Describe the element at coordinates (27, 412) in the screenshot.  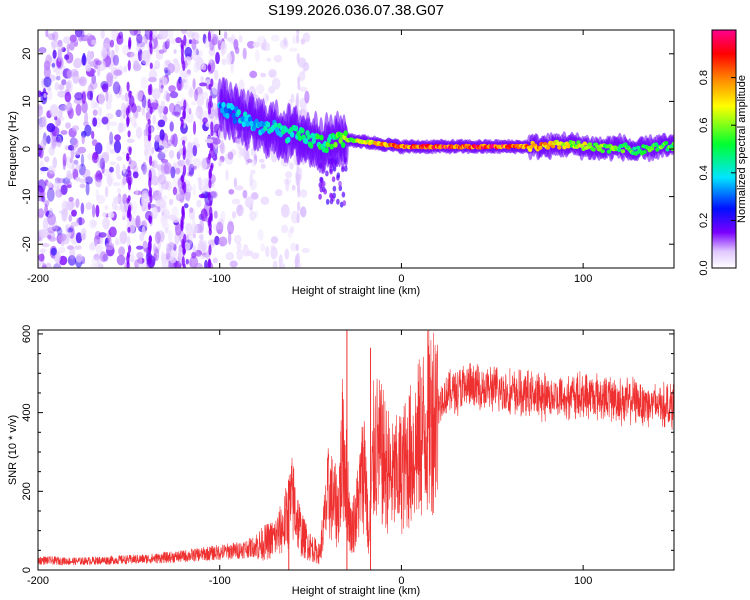
I see `bottom-y-tick-label: 400` at that location.